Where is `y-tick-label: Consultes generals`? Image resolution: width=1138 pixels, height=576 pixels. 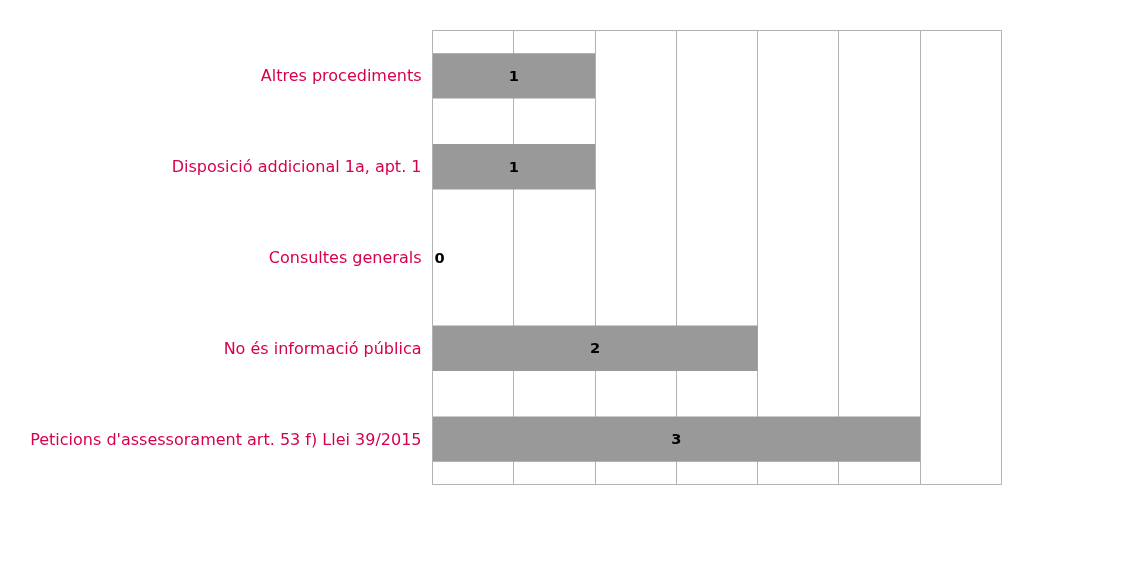
y-tick-label: Consultes generals is located at coordinates (345, 257).